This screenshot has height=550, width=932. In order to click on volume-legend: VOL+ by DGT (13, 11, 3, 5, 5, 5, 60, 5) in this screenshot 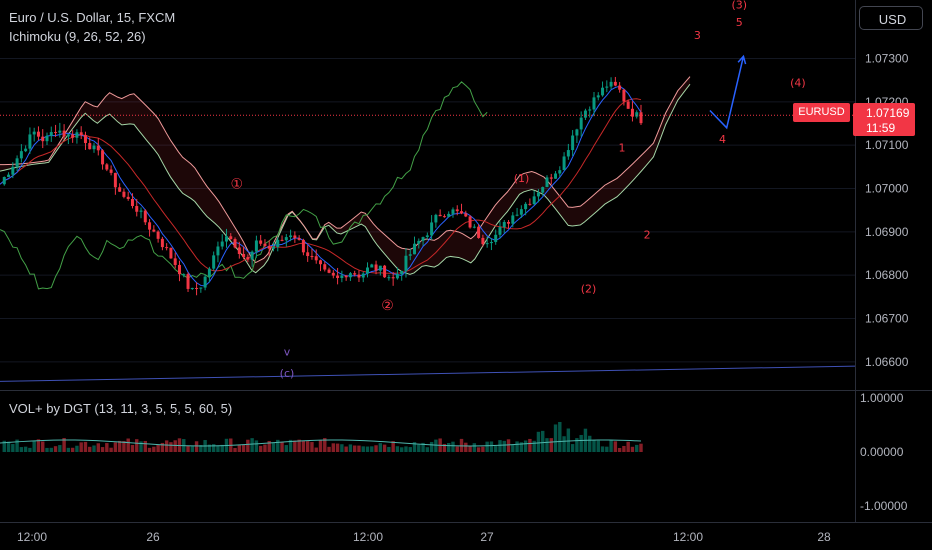, I will do `click(121, 408)`.